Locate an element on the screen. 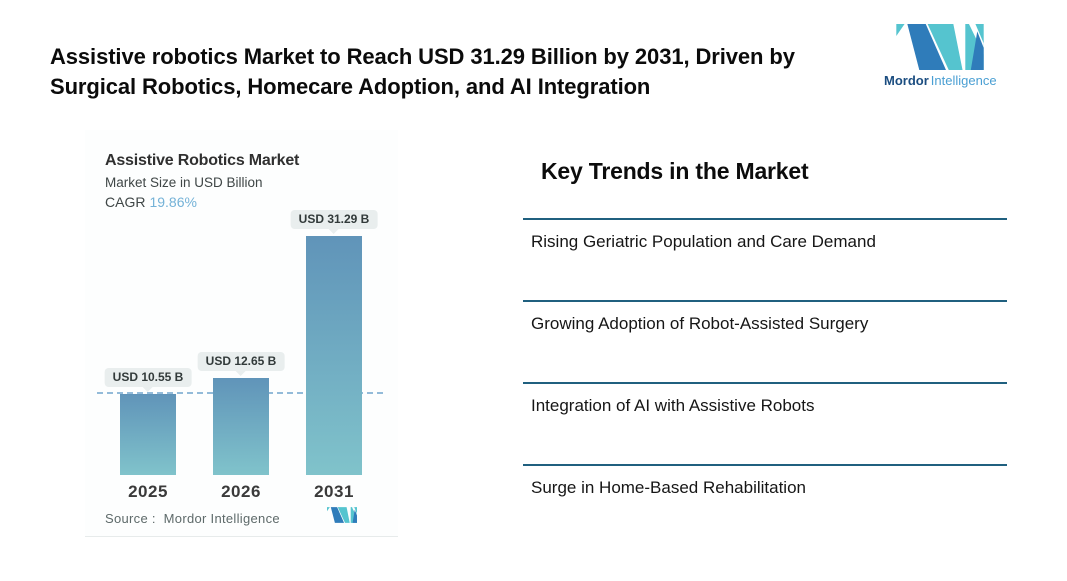 The width and height of the screenshot is (1067, 581). bar-value-pill-2026: USD 12.65 B is located at coordinates (241, 361).